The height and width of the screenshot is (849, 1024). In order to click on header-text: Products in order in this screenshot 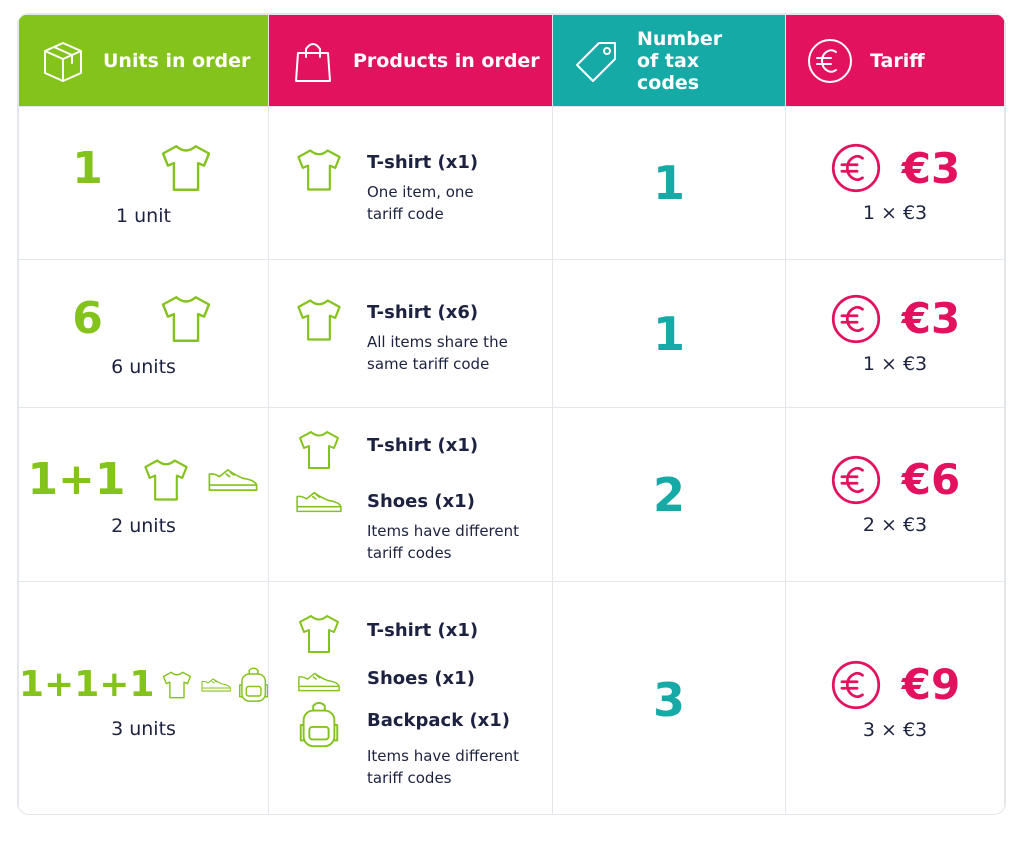, I will do `click(446, 60)`.